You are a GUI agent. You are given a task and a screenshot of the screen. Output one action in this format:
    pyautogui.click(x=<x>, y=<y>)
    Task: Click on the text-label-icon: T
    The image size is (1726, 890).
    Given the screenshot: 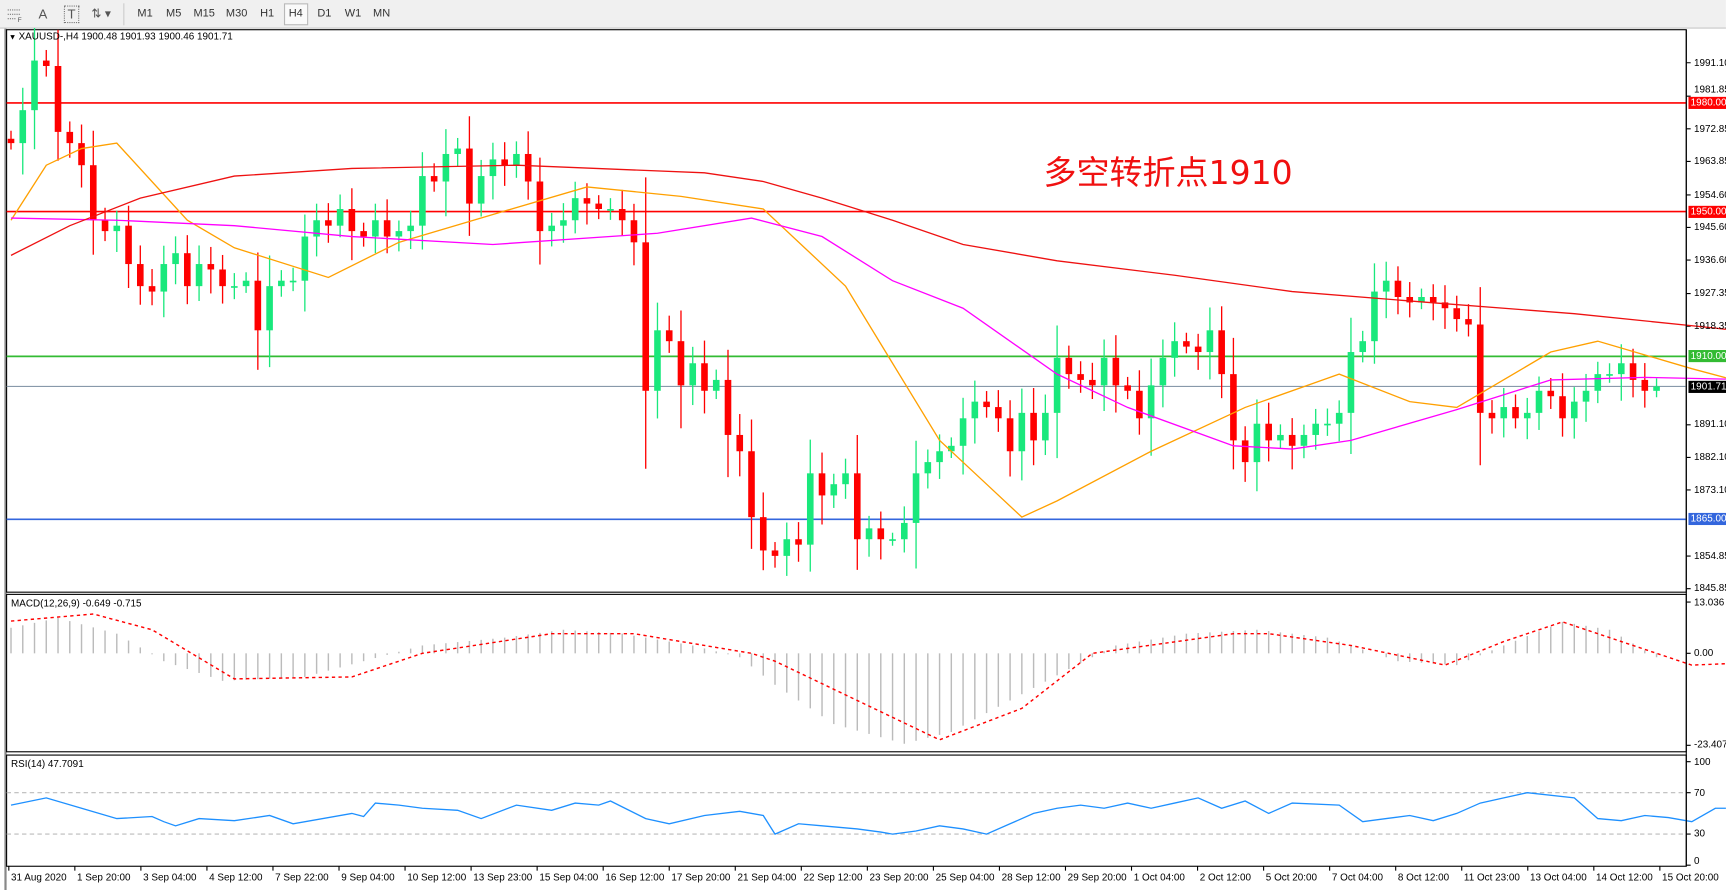 What is the action you would take?
    pyautogui.click(x=71, y=14)
    